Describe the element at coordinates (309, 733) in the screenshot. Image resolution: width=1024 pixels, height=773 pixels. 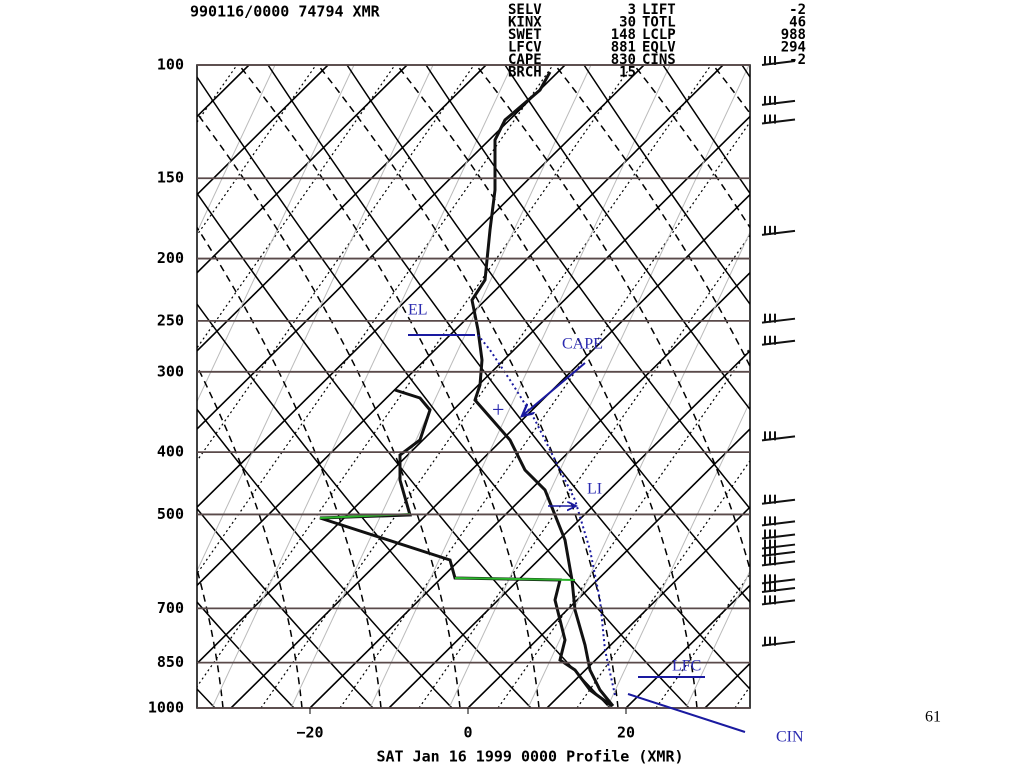
I see `temperature-label: −20` at that location.